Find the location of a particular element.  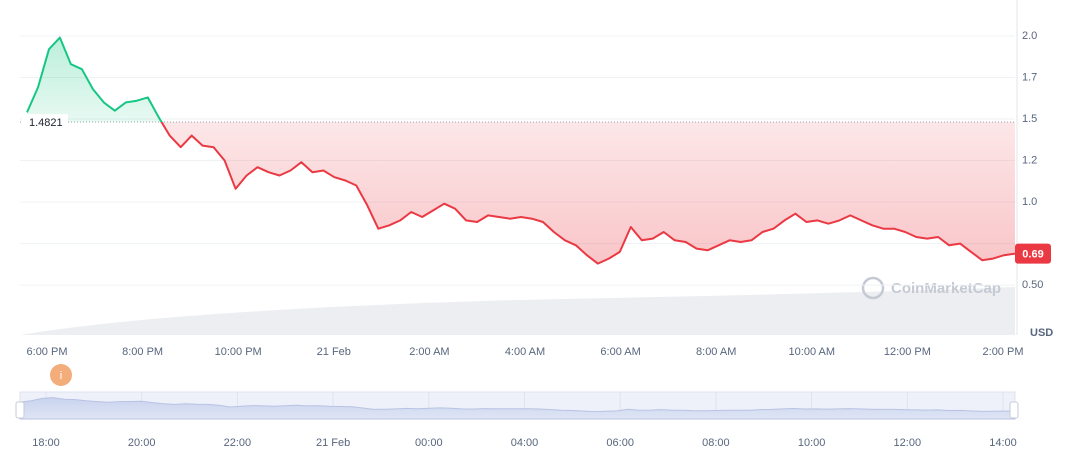

watermark: CoinMarketCap is located at coordinates (931, 288).